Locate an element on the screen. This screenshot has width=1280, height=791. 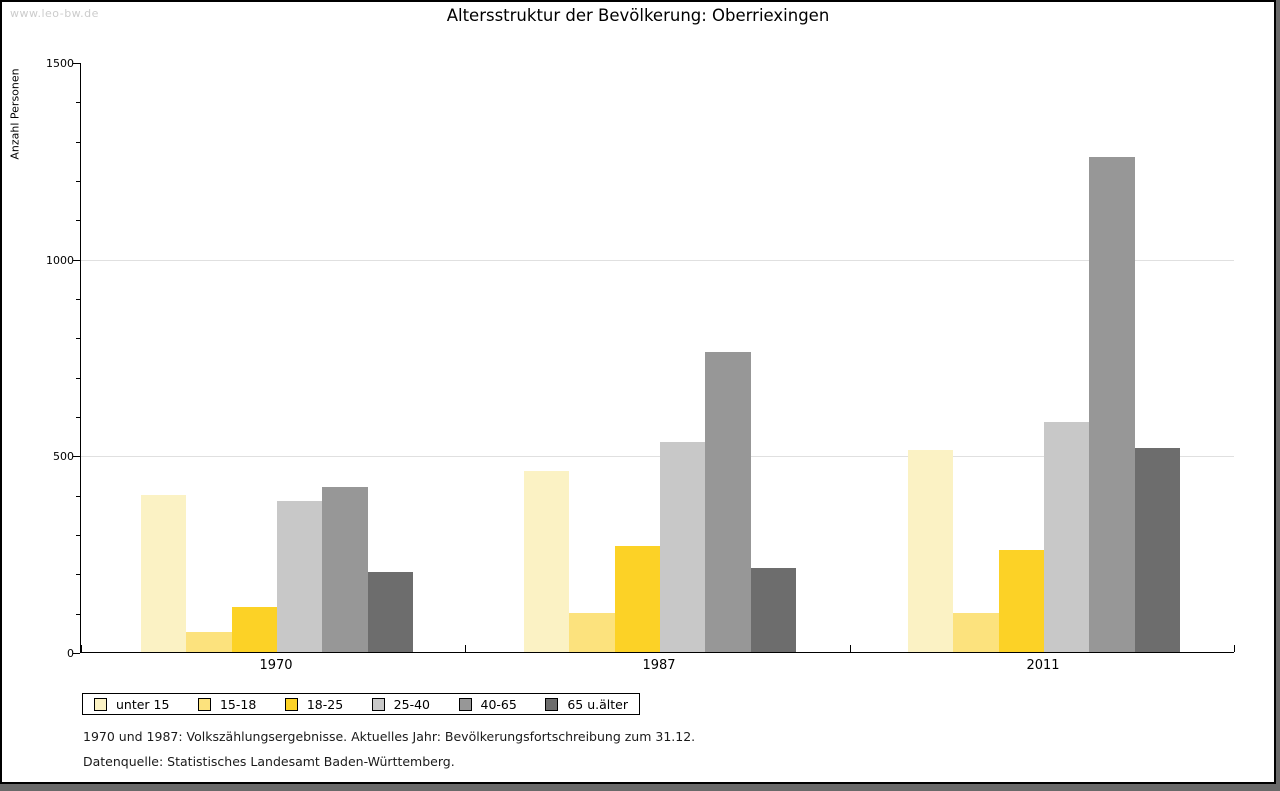
legend-item-unter-15: unter 15 is located at coordinates (131, 704).